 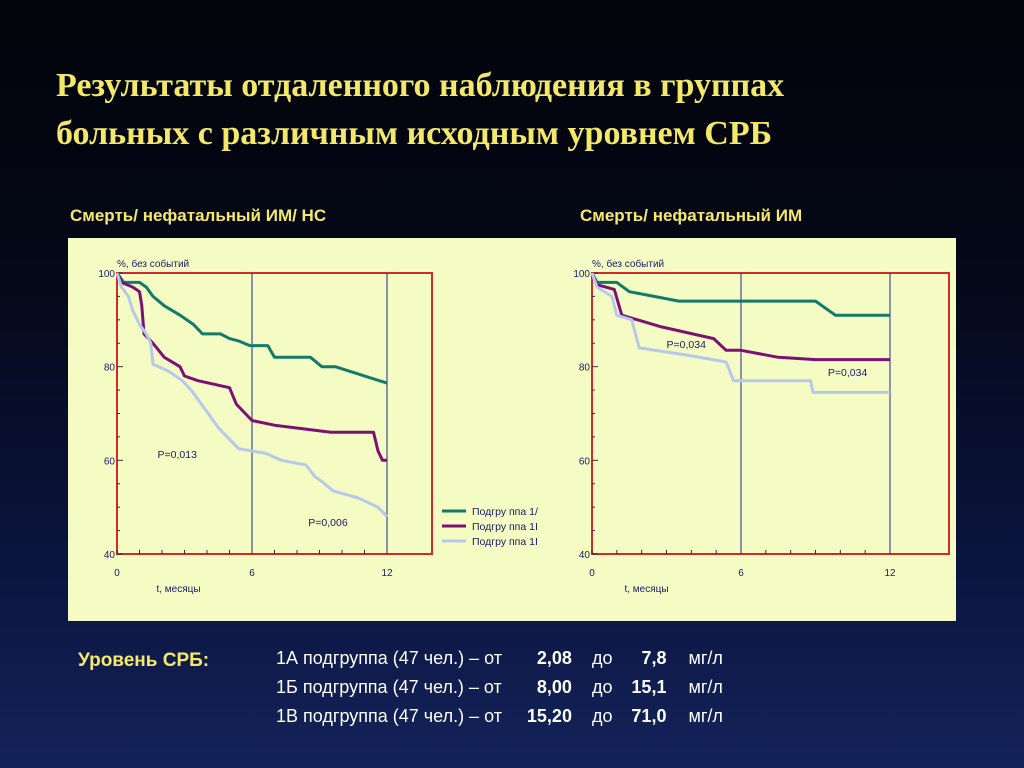 I want to click on crp-to-value: 15,1, so click(x=649, y=687).